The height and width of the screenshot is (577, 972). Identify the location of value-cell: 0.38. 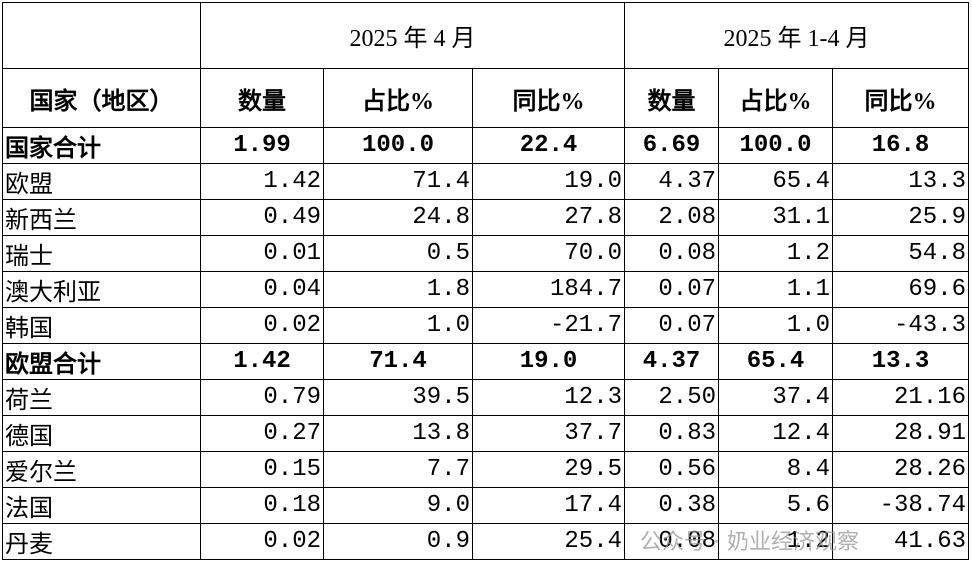
(671, 505).